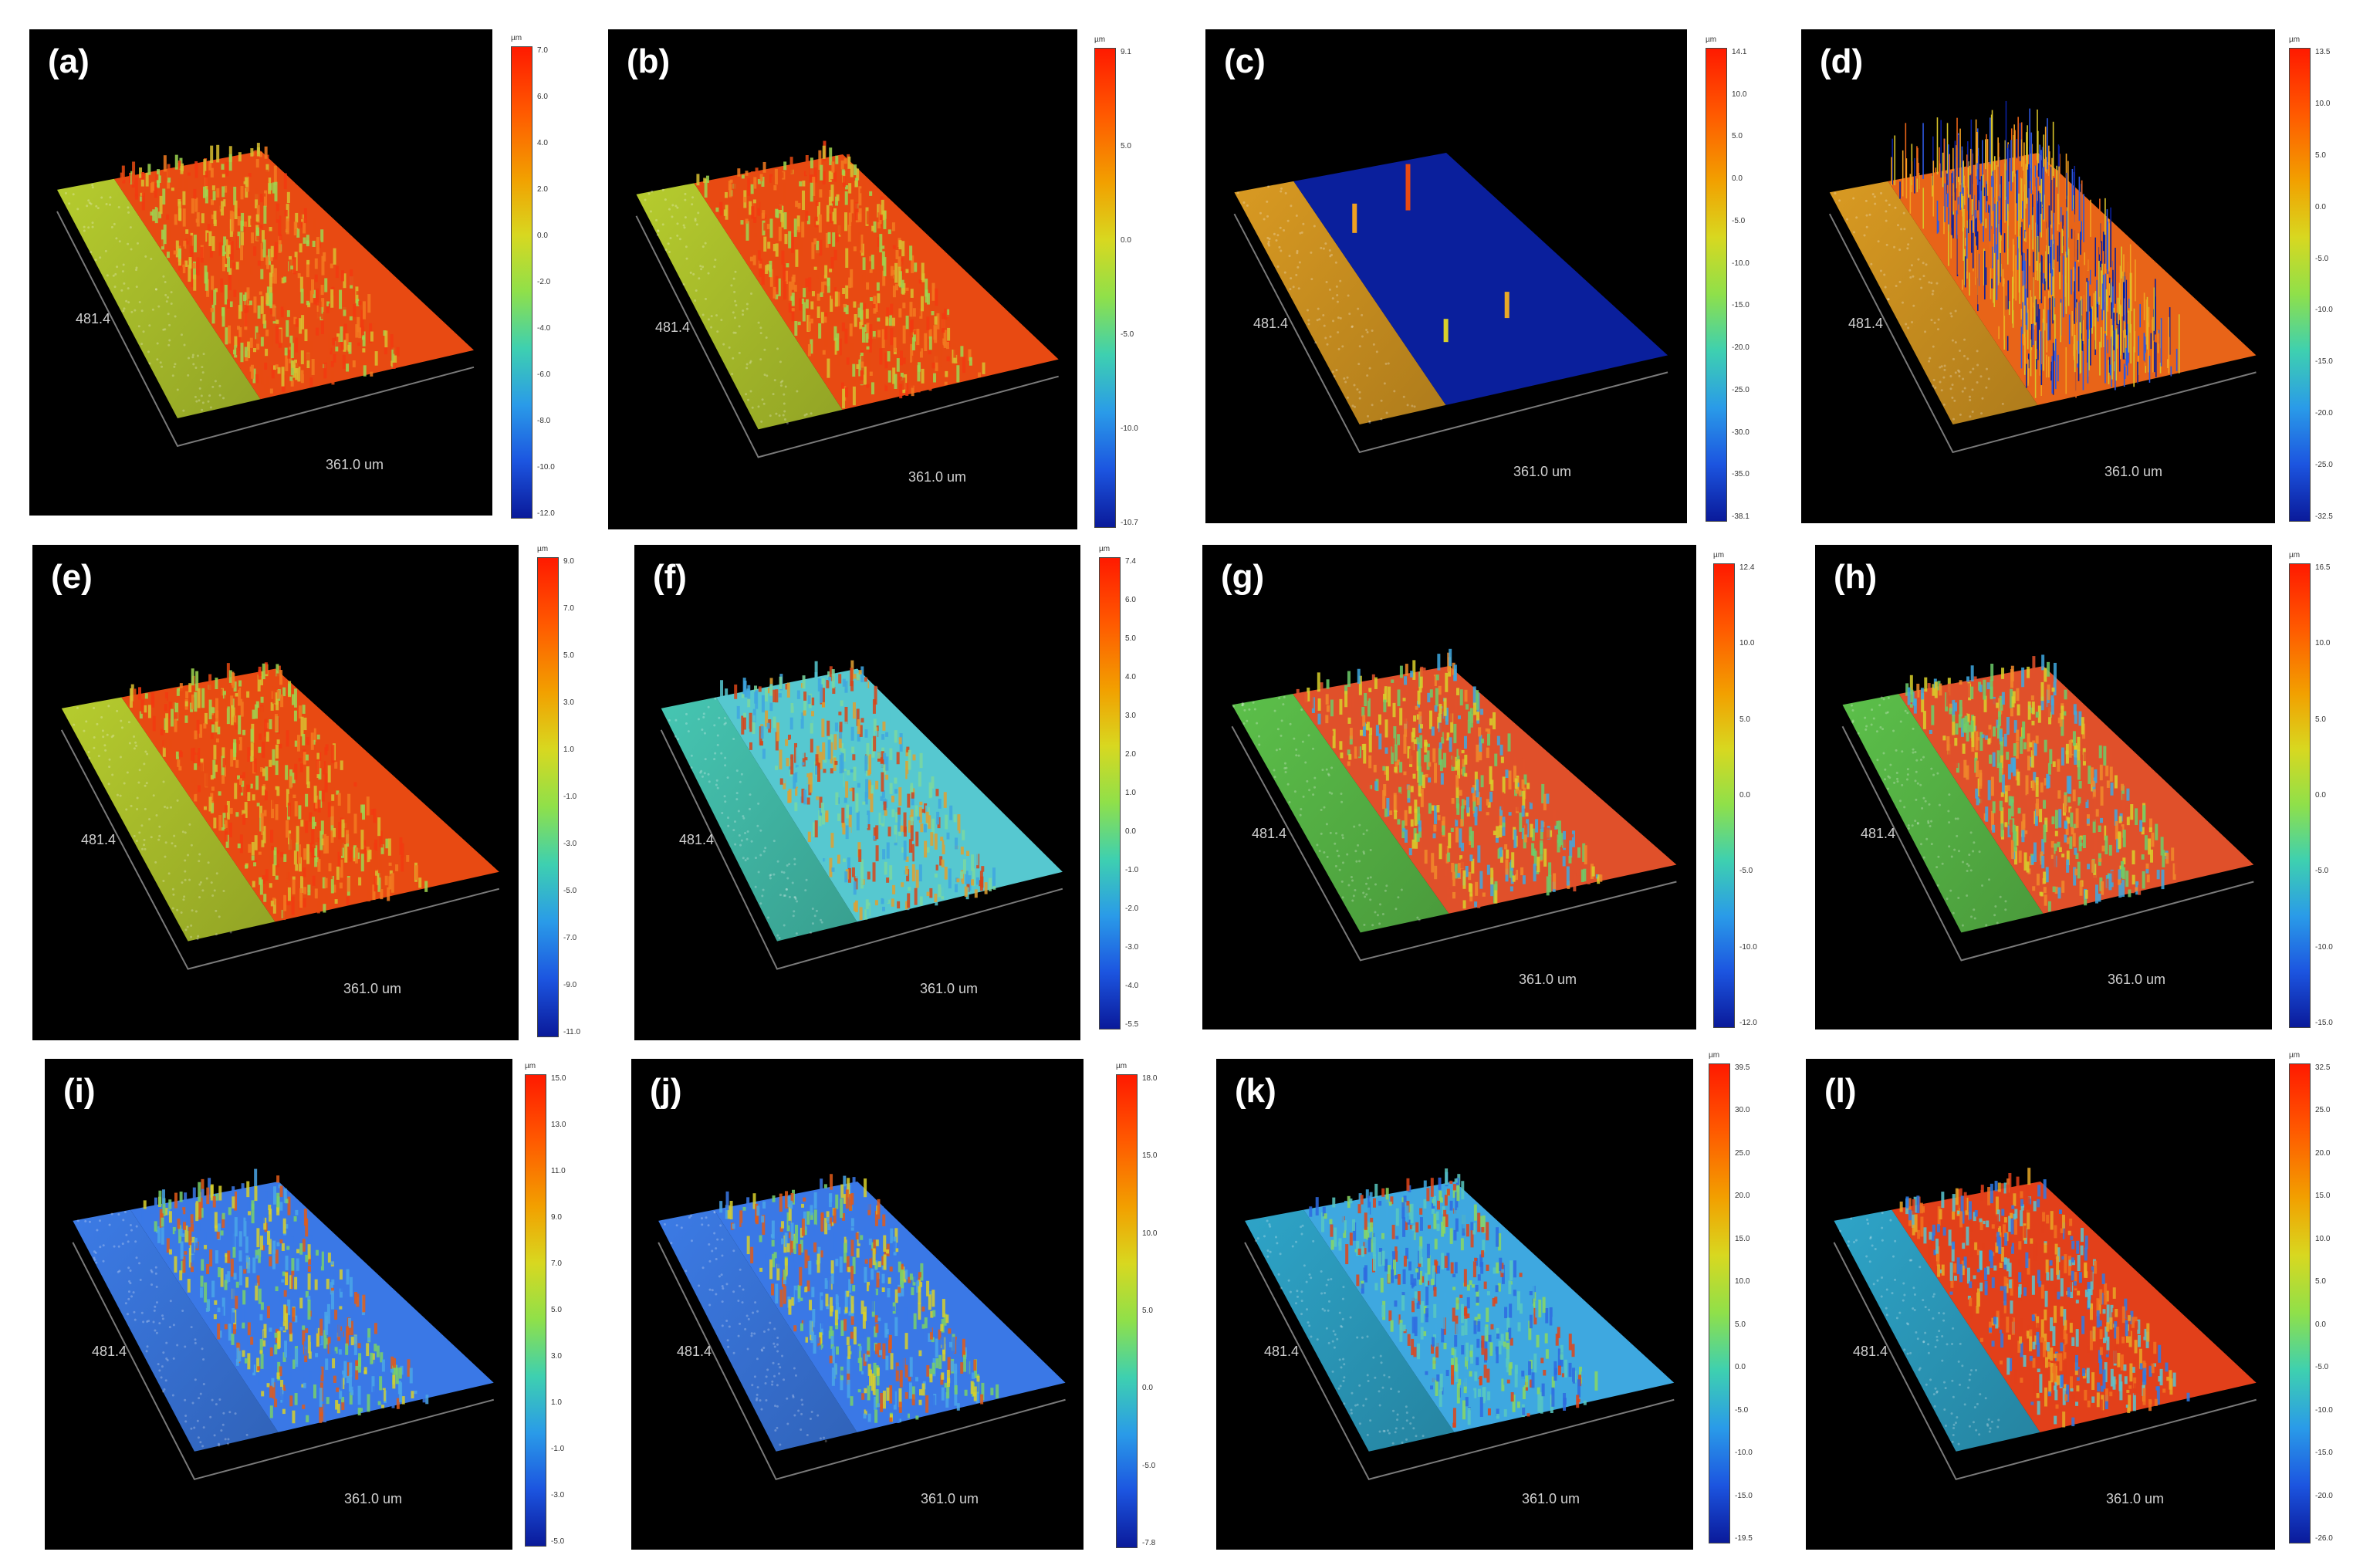  What do you see at coordinates (2324, 1023) in the screenshot?
I see `colorbar-tick-label: -15.0` at bounding box center [2324, 1023].